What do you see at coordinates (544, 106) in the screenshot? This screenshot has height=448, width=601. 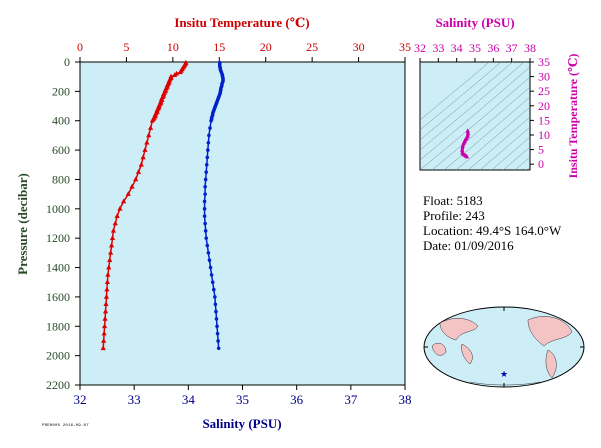 I see `ts-temp-tick-label: 20` at bounding box center [544, 106].